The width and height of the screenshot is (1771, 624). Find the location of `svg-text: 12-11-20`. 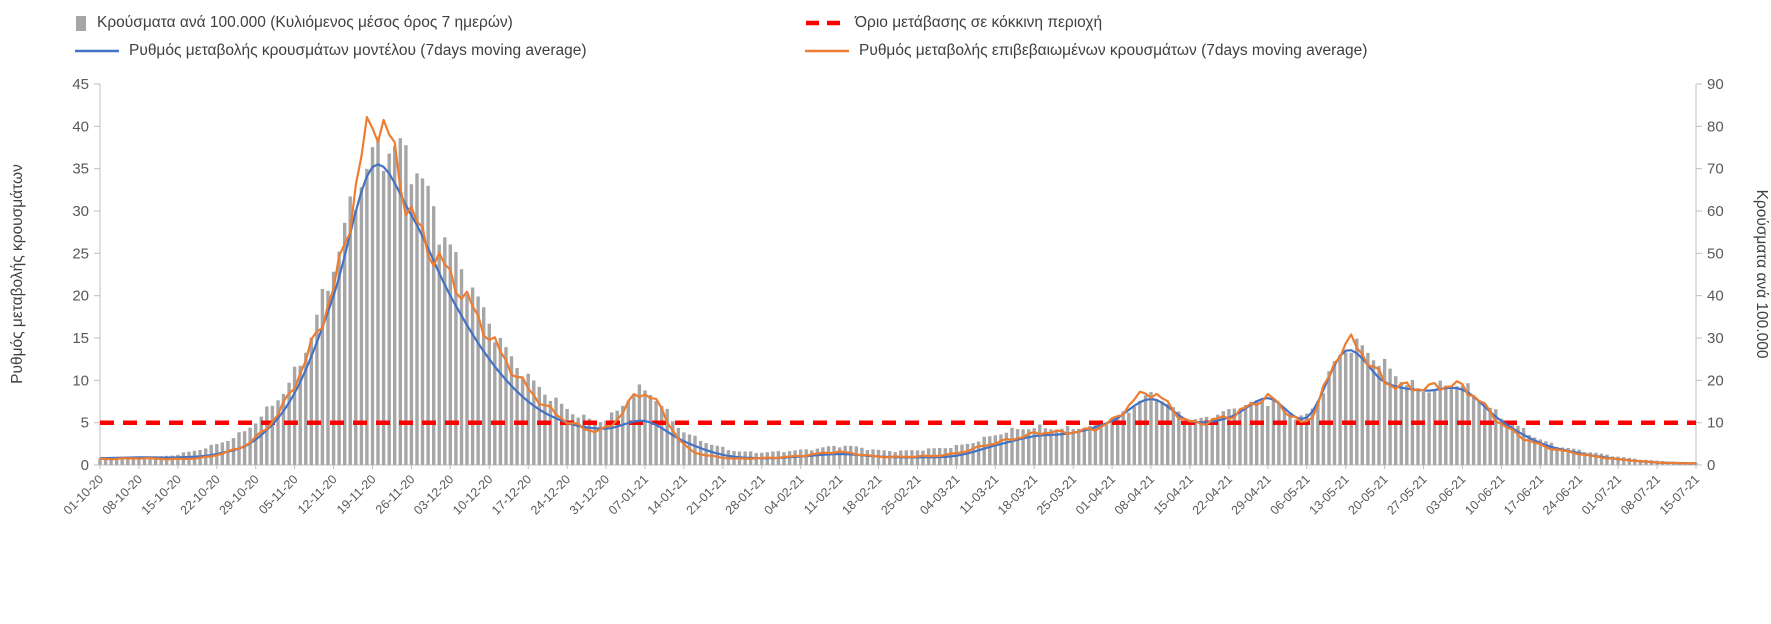

svg-text: 12-11-20 is located at coordinates (317, 494).